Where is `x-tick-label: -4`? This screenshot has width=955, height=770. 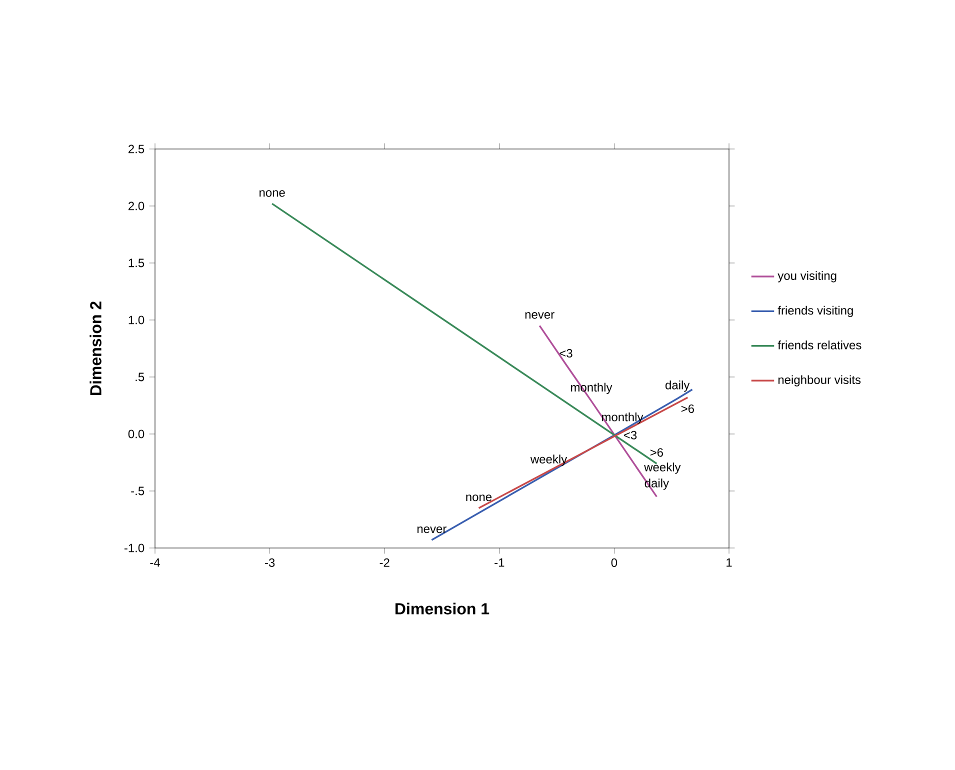
x-tick-label: -4 is located at coordinates (155, 562).